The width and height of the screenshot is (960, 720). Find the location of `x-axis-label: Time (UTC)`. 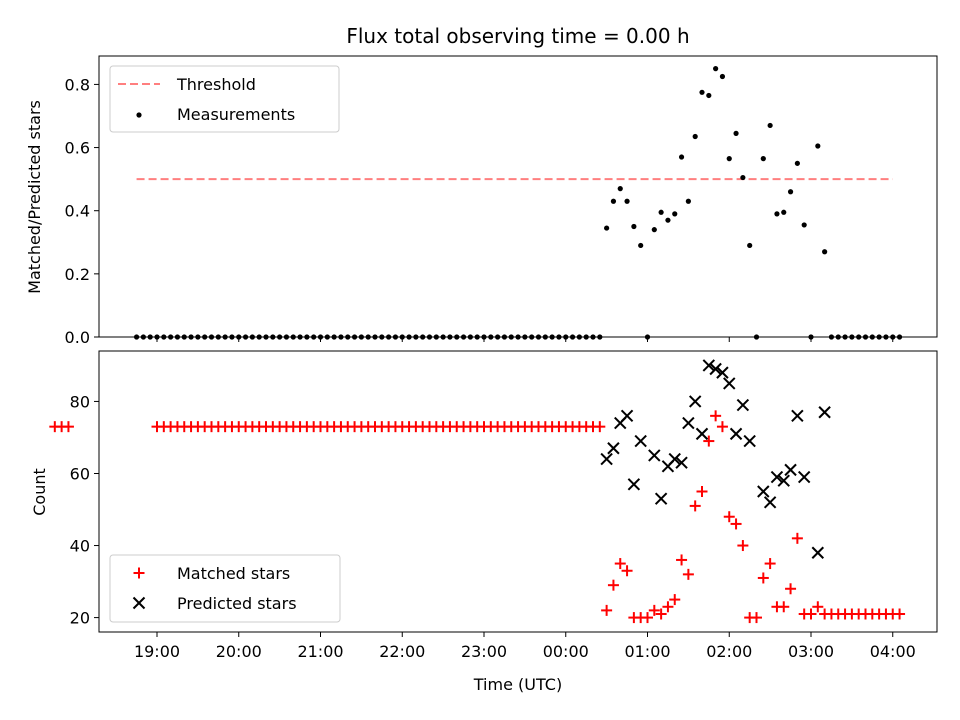

x-axis-label: Time (UTC) is located at coordinates (517, 684).